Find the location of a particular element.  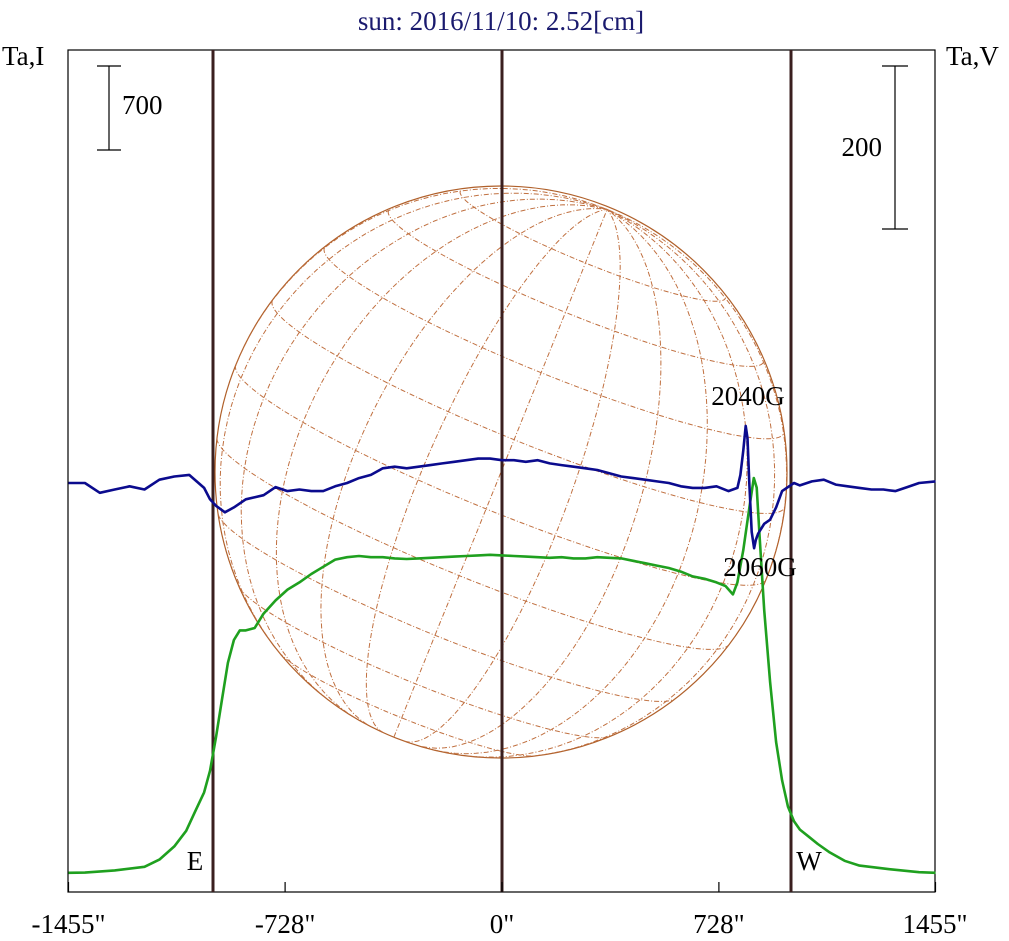

x-axis-ticks: -1455" -728" 0" 728" 1455" is located at coordinates (499, 910).